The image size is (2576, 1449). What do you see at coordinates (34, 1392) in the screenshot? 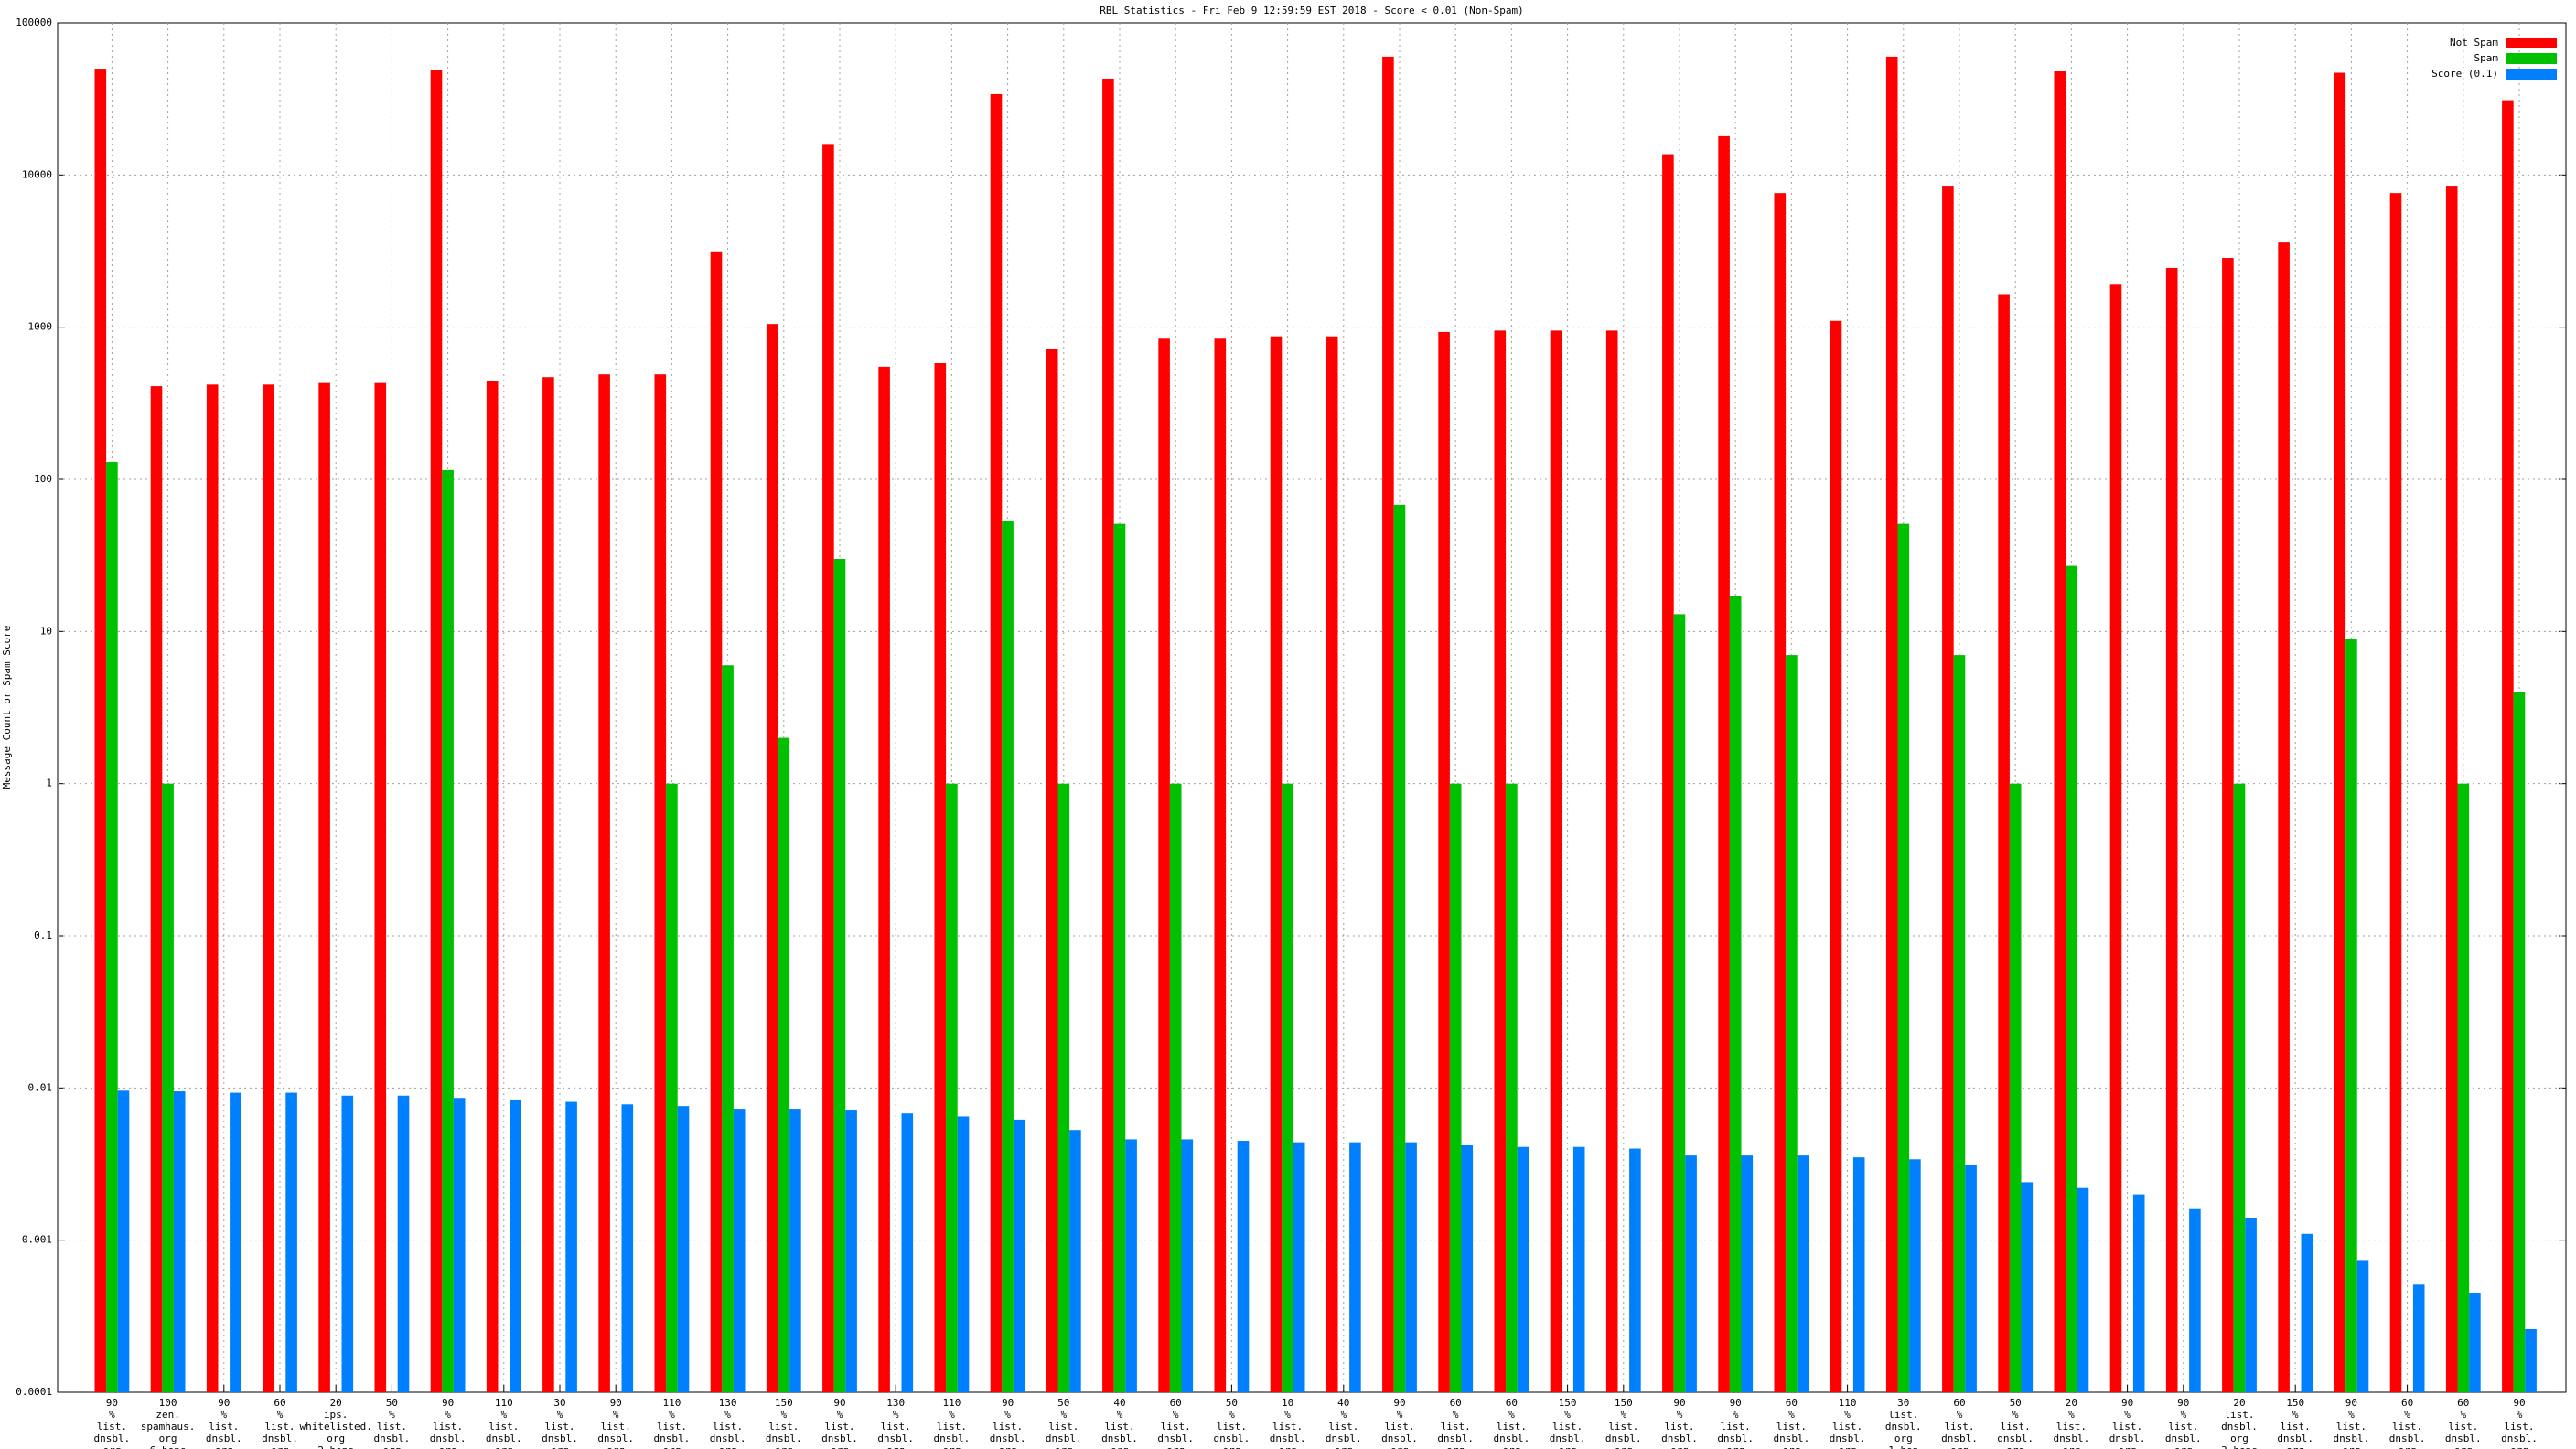
I see `y-tick-label: 0.0001` at bounding box center [34, 1392].